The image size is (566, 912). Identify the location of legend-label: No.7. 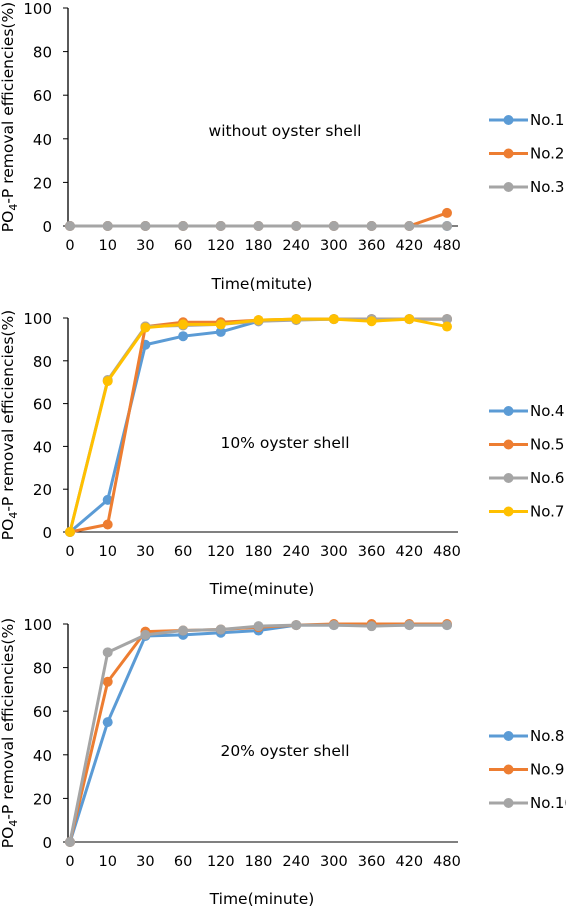
(547, 512).